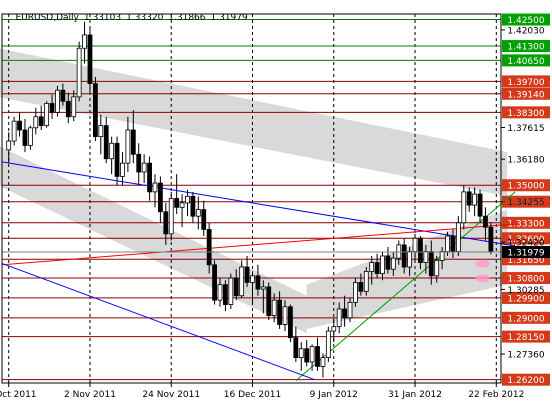  Describe the element at coordinates (47, 18) in the screenshot. I see `symbol-timeframe: EURUSD,Daily` at that location.